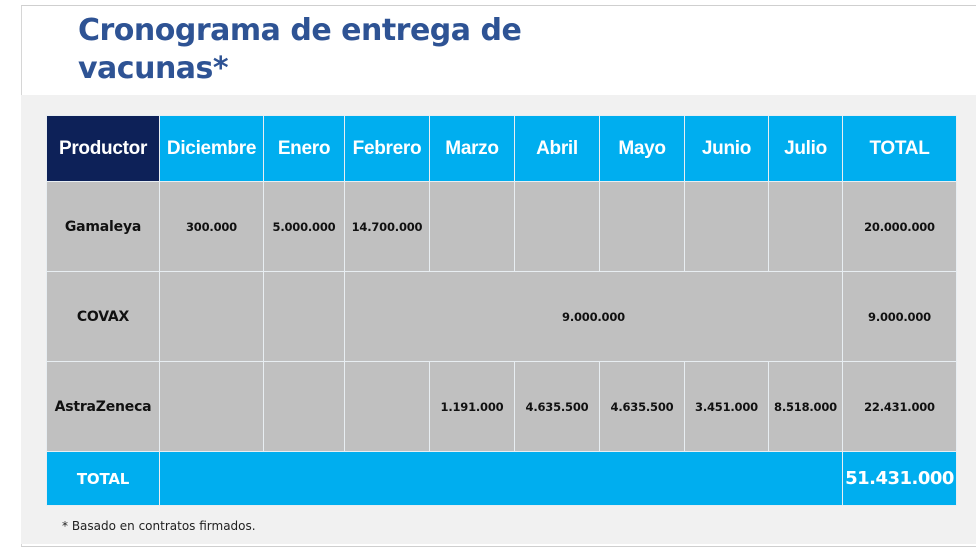  Describe the element at coordinates (899, 406) in the screenshot. I see `cell-total: 22.431.000` at that location.